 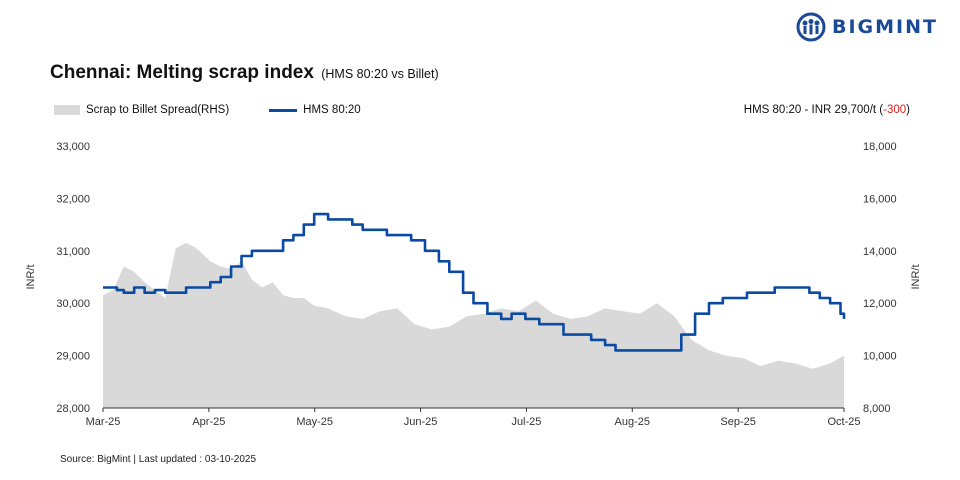 I want to click on x-tick-label: Jul-25, so click(x=526, y=422).